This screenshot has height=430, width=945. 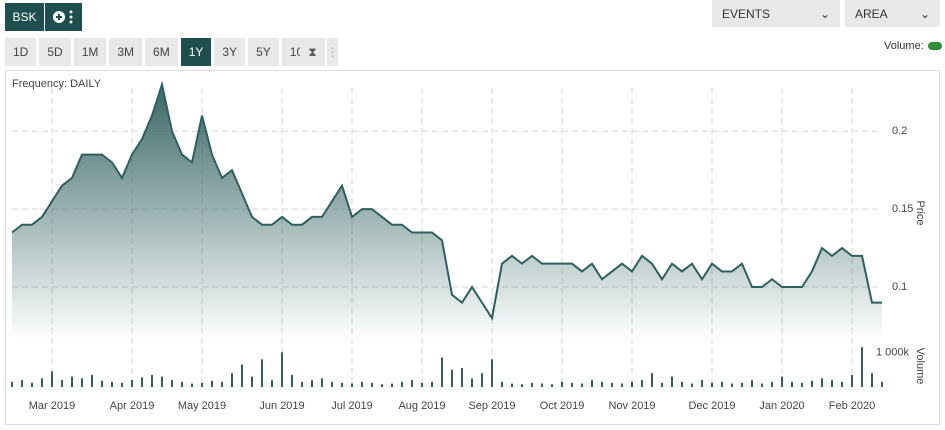 What do you see at coordinates (491, 406) in the screenshot?
I see `x-tick-label: Sep 2019` at bounding box center [491, 406].